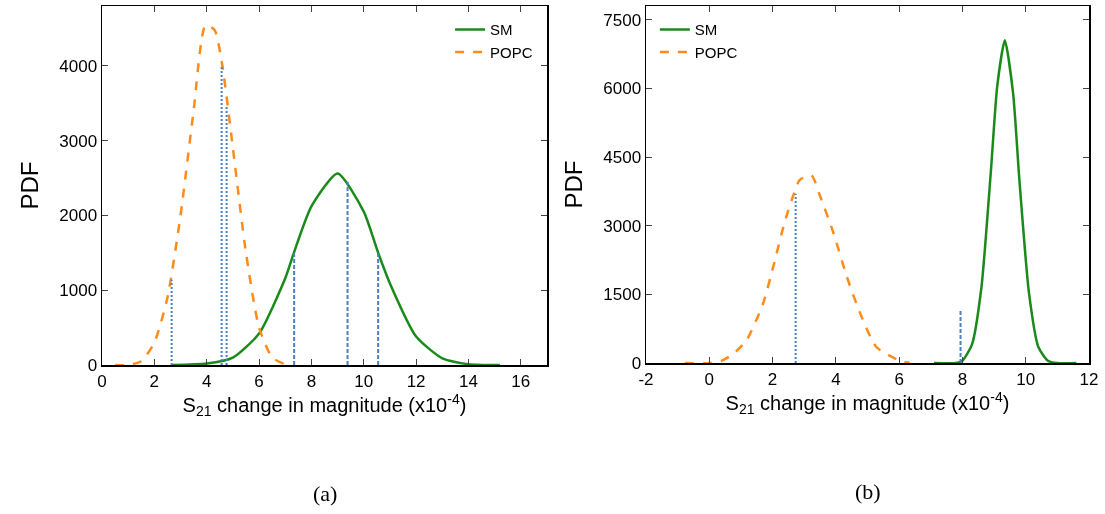  Describe the element at coordinates (709, 379) in the screenshot. I see `x-tick-label: 0` at that location.